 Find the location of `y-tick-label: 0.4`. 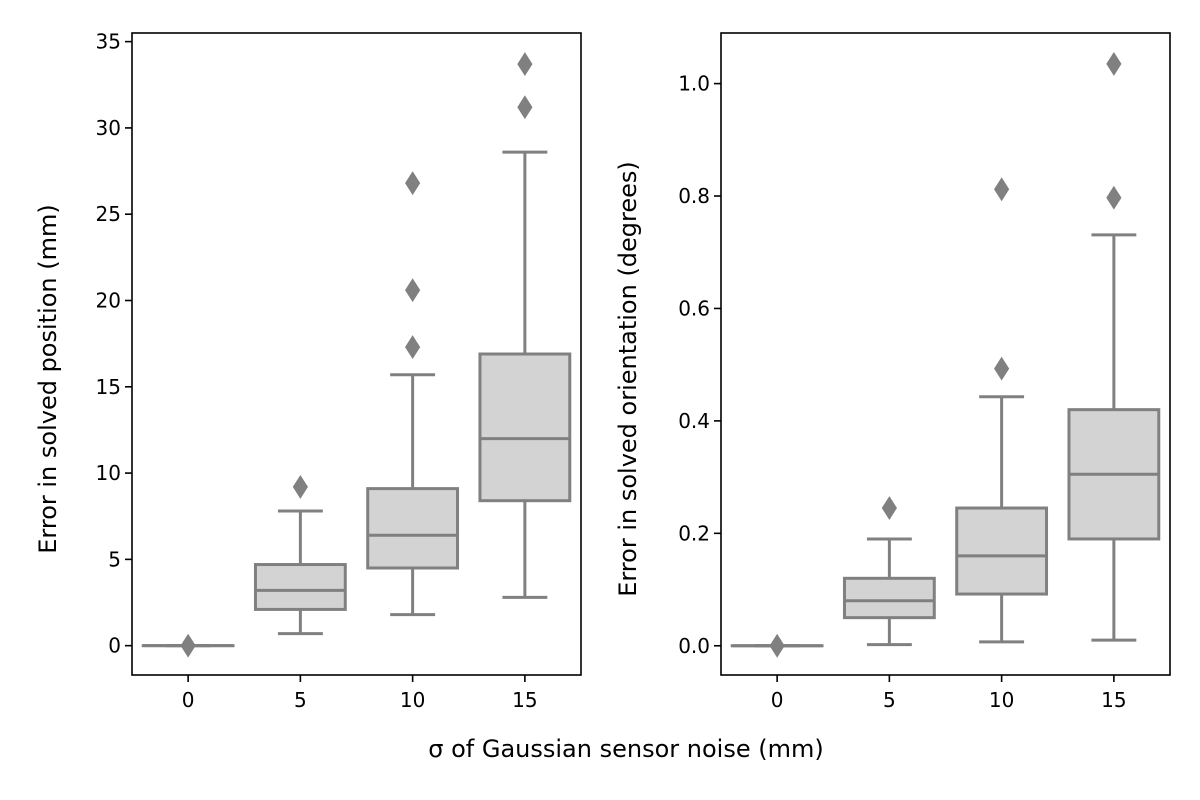

y-tick-label: 0.4 is located at coordinates (694, 421).